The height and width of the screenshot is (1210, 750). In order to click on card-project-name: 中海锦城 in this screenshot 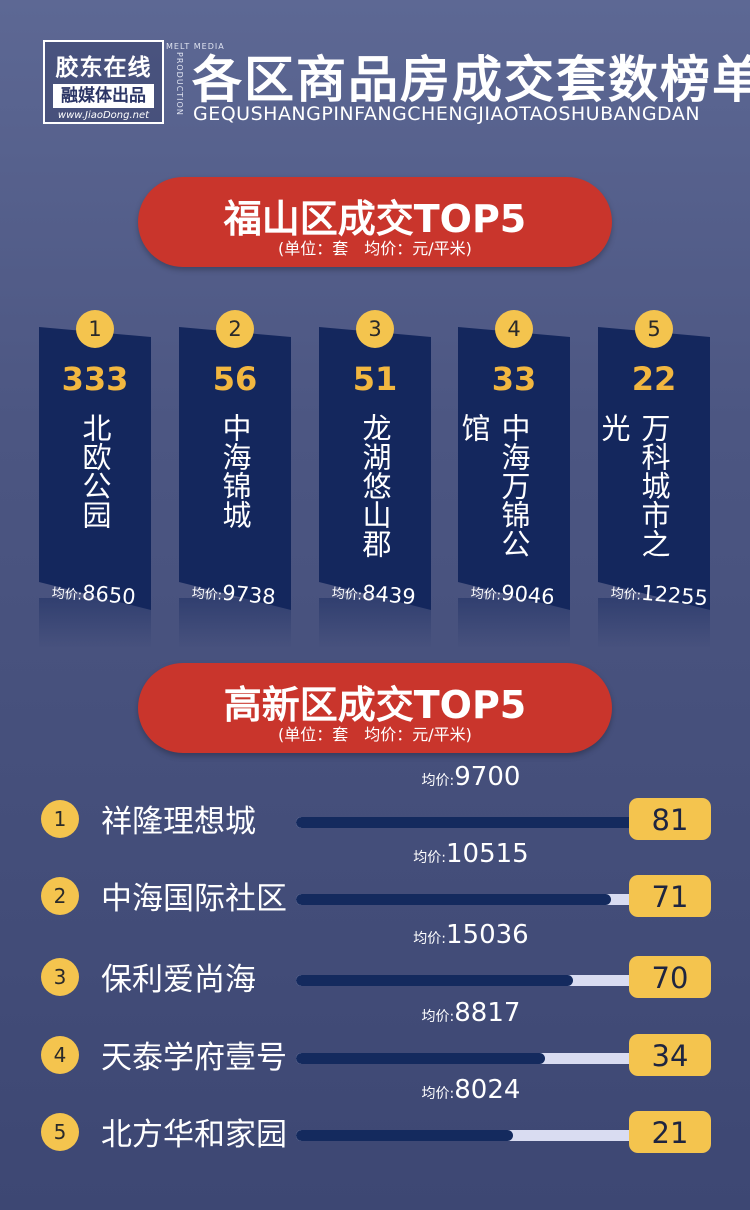, I will do `click(235, 471)`.